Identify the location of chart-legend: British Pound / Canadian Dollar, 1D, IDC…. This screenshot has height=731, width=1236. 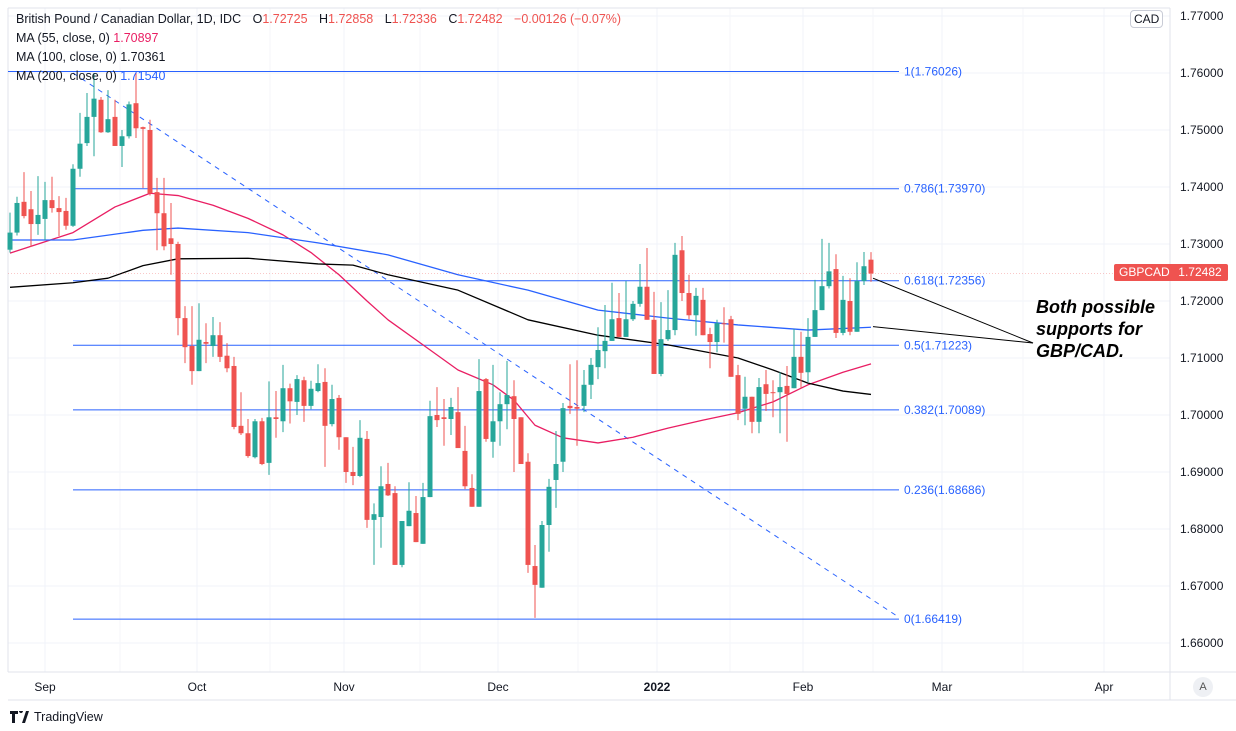
(318, 48).